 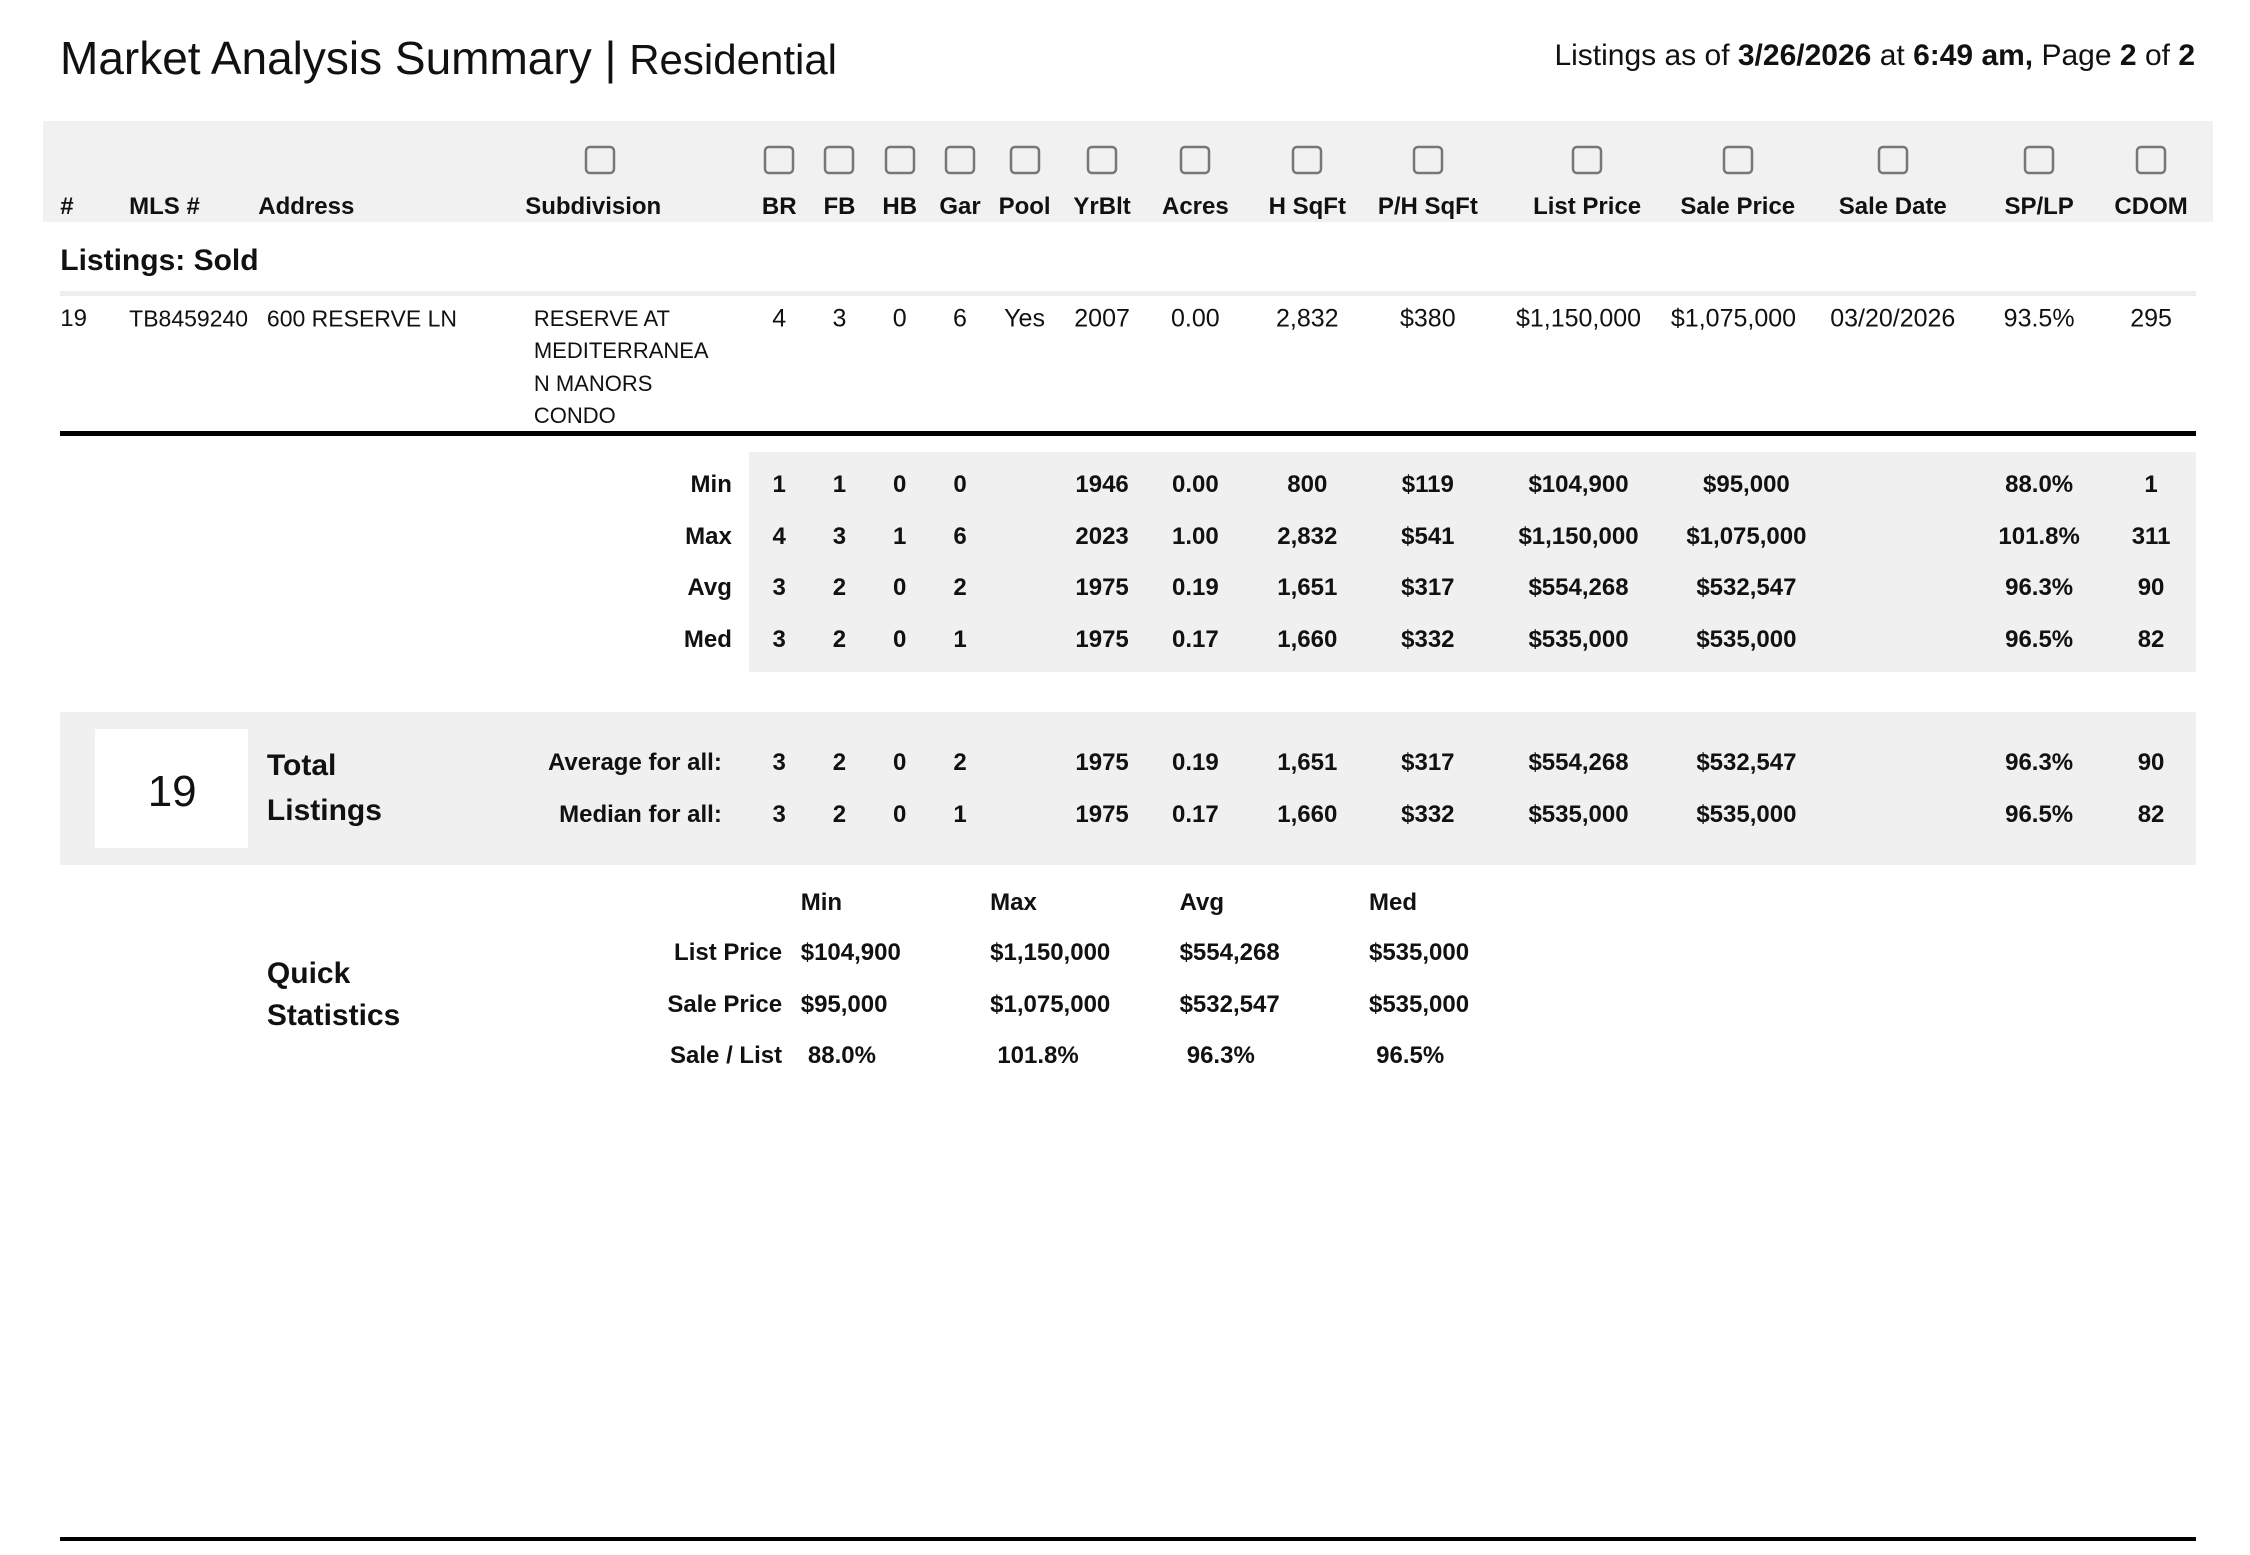 I want to click on thick-rule, so click(x=1128, y=433).